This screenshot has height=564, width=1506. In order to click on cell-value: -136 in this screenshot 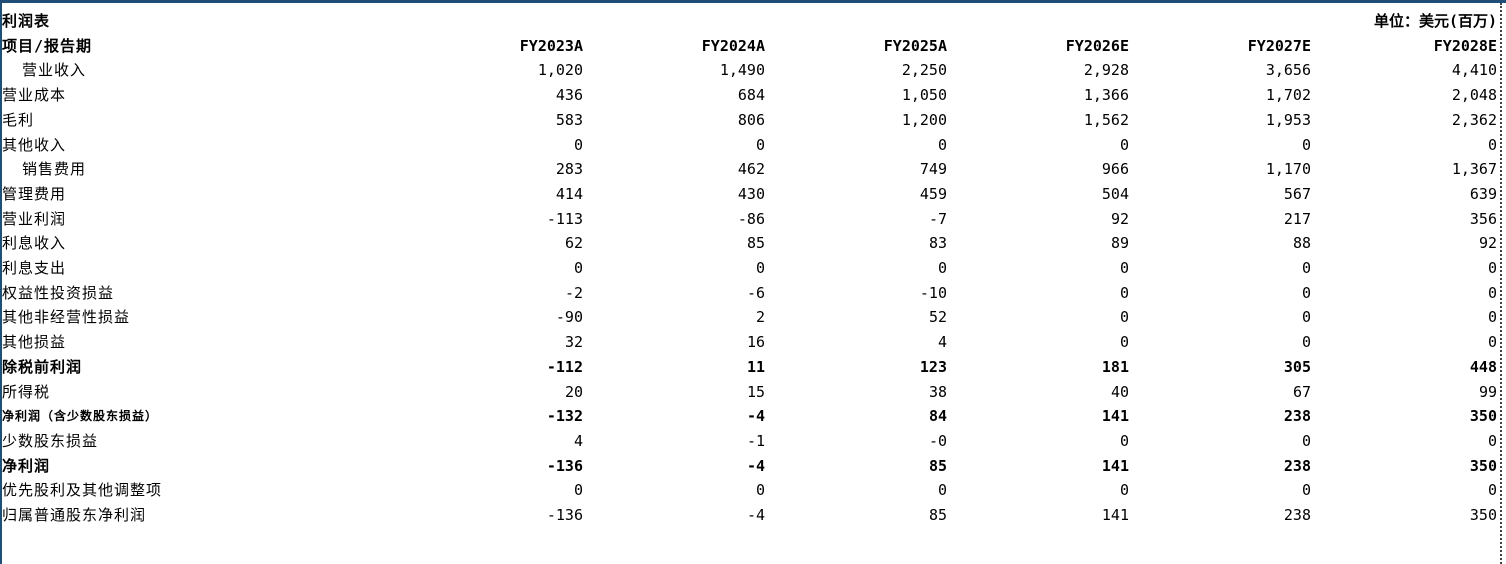, I will do `click(564, 465)`.